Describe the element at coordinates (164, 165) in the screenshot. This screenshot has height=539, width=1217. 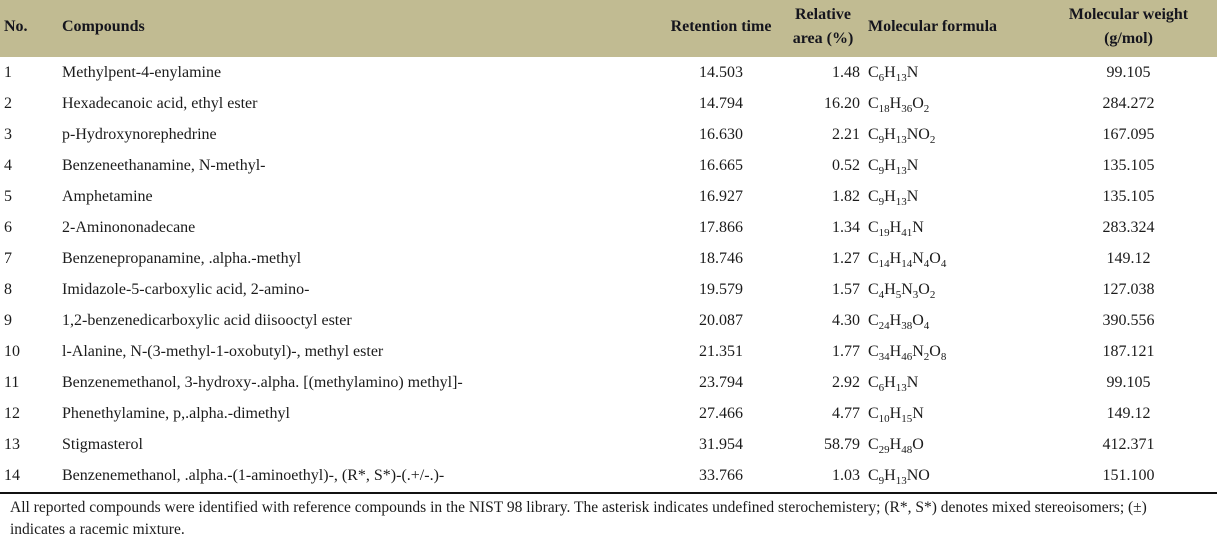
I see `cell-compound-name: Benzeneethanamine, N-methyl-` at that location.